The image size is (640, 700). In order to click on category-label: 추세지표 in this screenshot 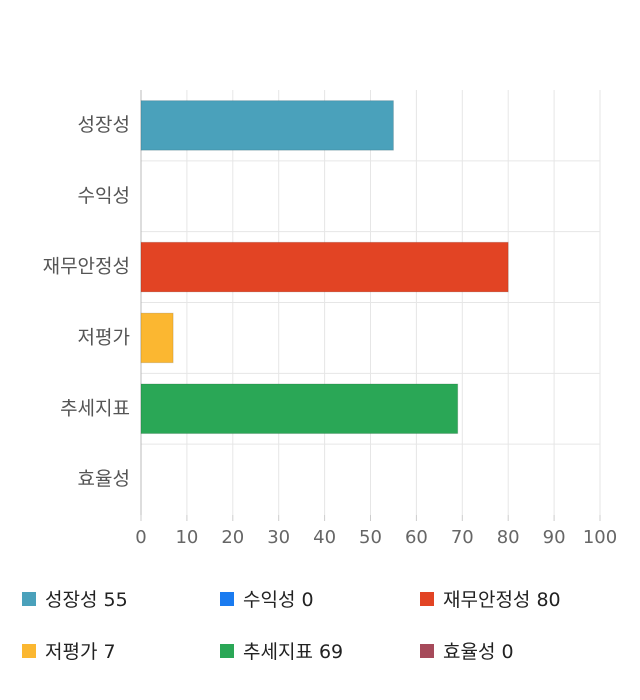, I will do `click(95, 408)`.